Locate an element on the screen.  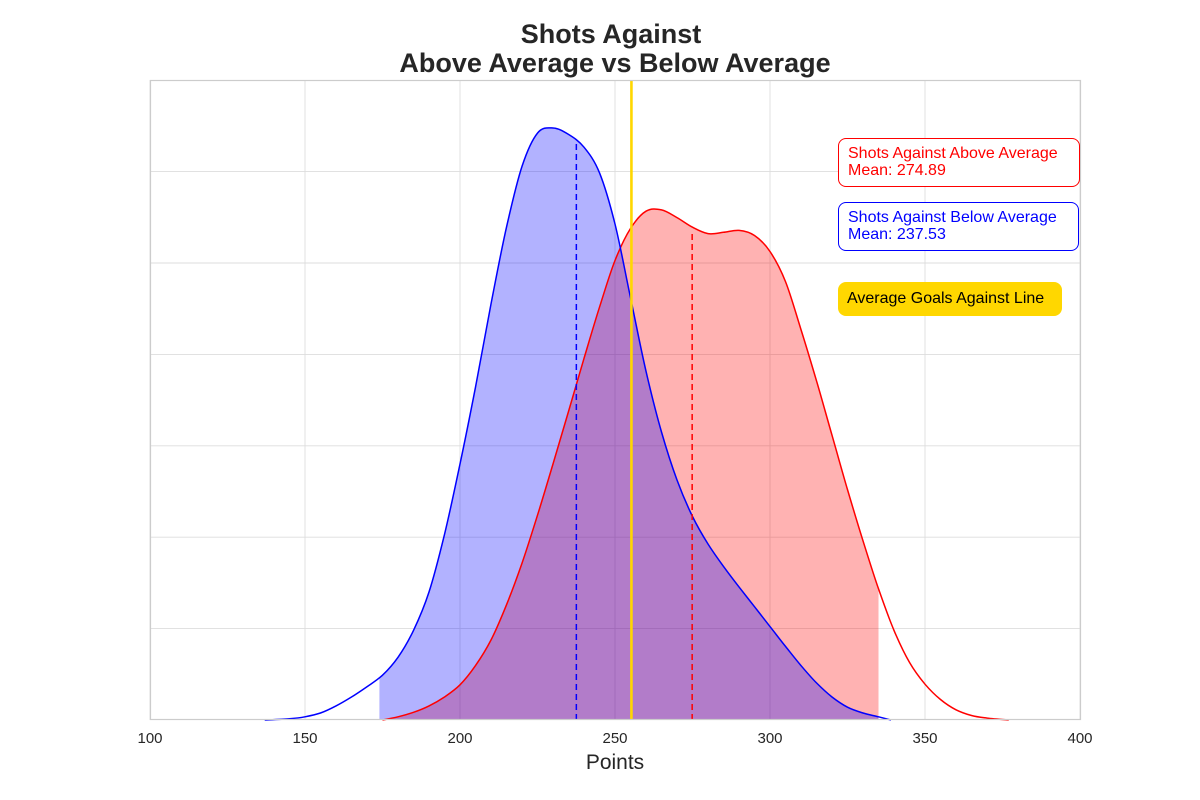
legend-average-goals-line: Average Goals Against Line is located at coordinates (950, 299).